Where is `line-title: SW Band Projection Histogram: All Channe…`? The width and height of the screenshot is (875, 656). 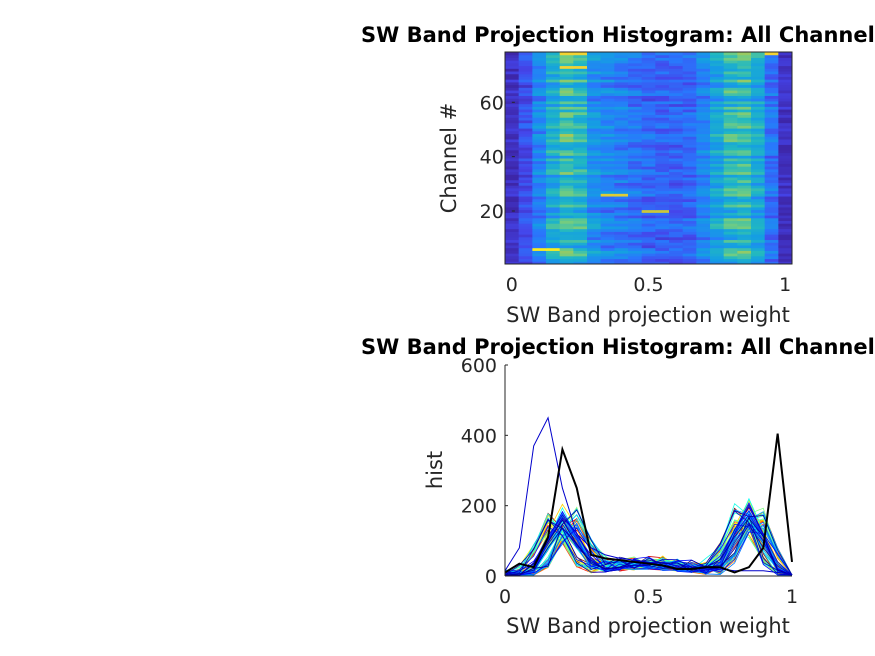
line-title: SW Band Projection Histogram: All Channe… is located at coordinates (618, 347).